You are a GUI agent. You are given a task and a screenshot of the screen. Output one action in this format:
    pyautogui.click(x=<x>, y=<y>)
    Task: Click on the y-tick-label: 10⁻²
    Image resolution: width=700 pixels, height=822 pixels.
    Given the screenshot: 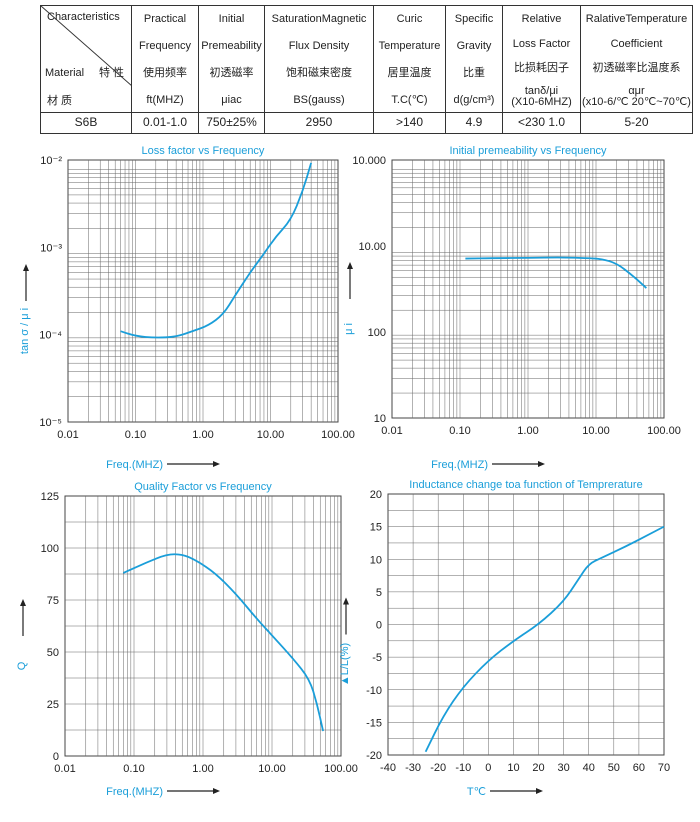 What is the action you would take?
    pyautogui.click(x=51, y=161)
    